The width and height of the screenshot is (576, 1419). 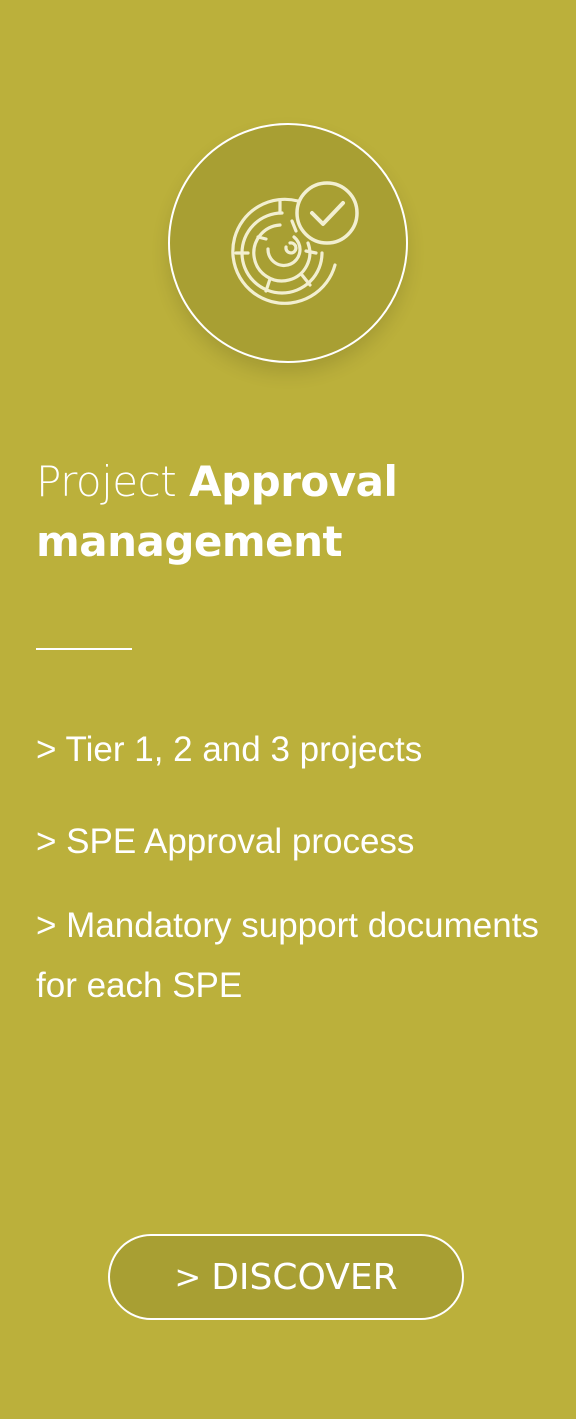 What do you see at coordinates (113, 481) in the screenshot?
I see `card-title-light: Project` at bounding box center [113, 481].